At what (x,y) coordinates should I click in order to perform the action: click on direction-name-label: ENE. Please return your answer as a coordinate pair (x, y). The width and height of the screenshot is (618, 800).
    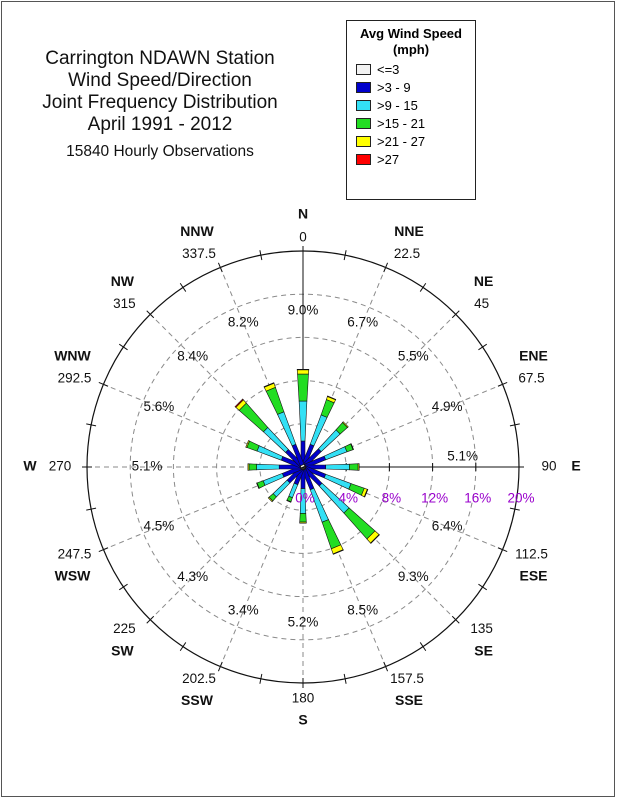
    Looking at the image, I should click on (533, 356).